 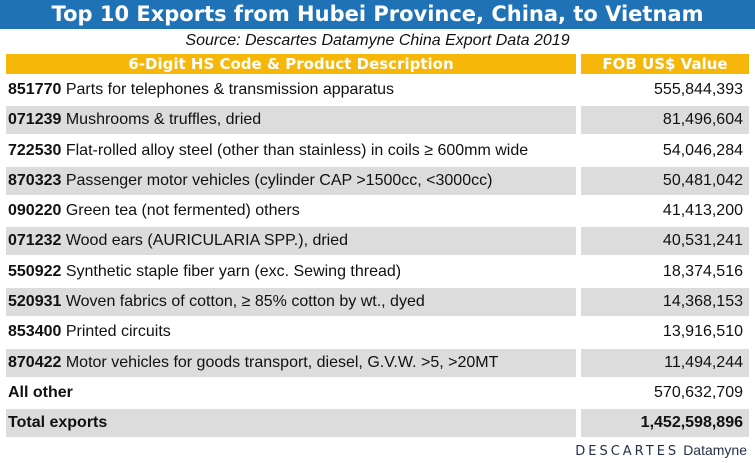 What do you see at coordinates (35, 241) in the screenshot?
I see `hs-code: 071232` at bounding box center [35, 241].